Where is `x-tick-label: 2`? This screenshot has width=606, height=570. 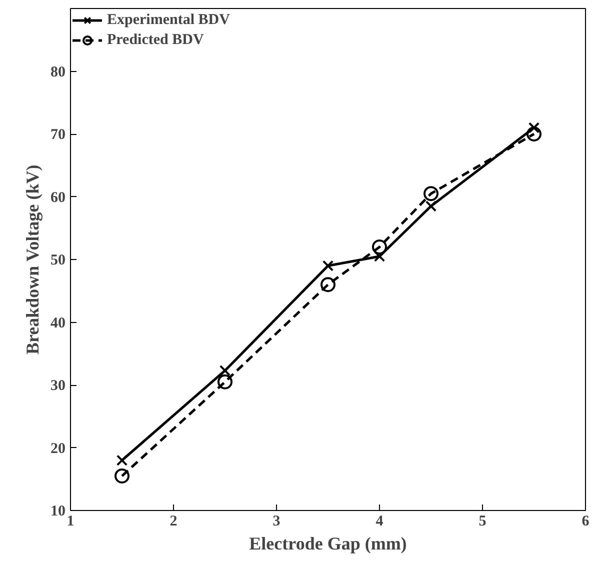
x-tick-label: 2 is located at coordinates (174, 522).